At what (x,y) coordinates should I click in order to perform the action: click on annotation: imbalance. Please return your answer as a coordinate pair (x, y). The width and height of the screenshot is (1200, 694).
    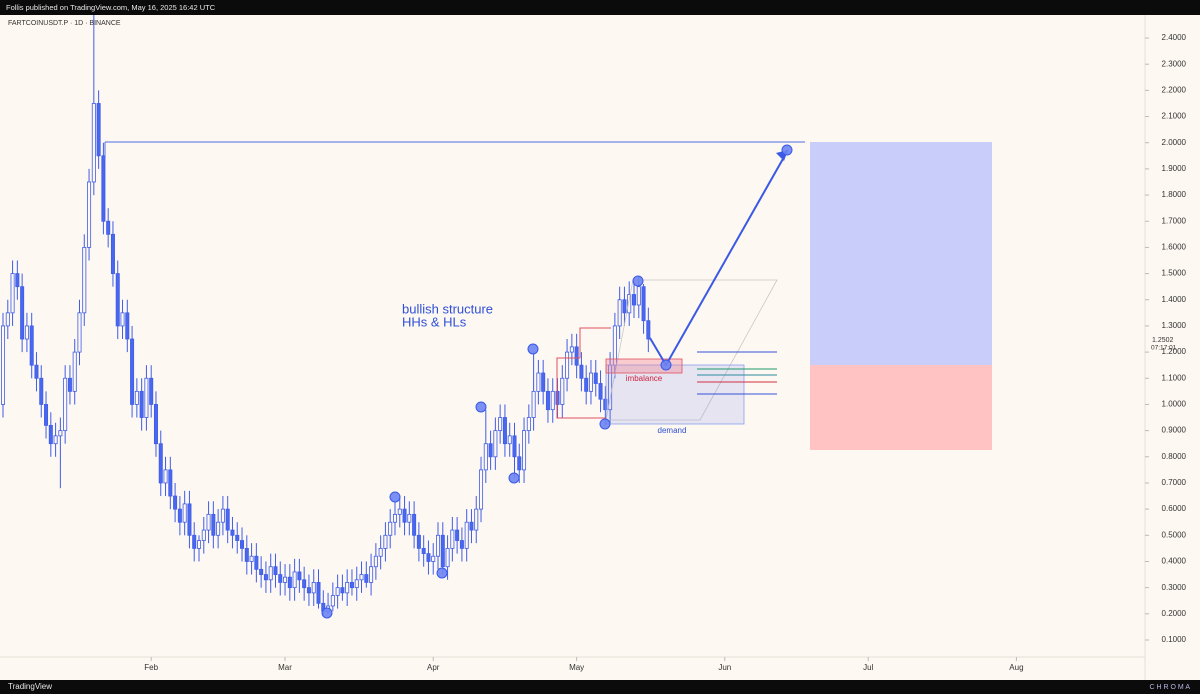
    Looking at the image, I should click on (644, 378).